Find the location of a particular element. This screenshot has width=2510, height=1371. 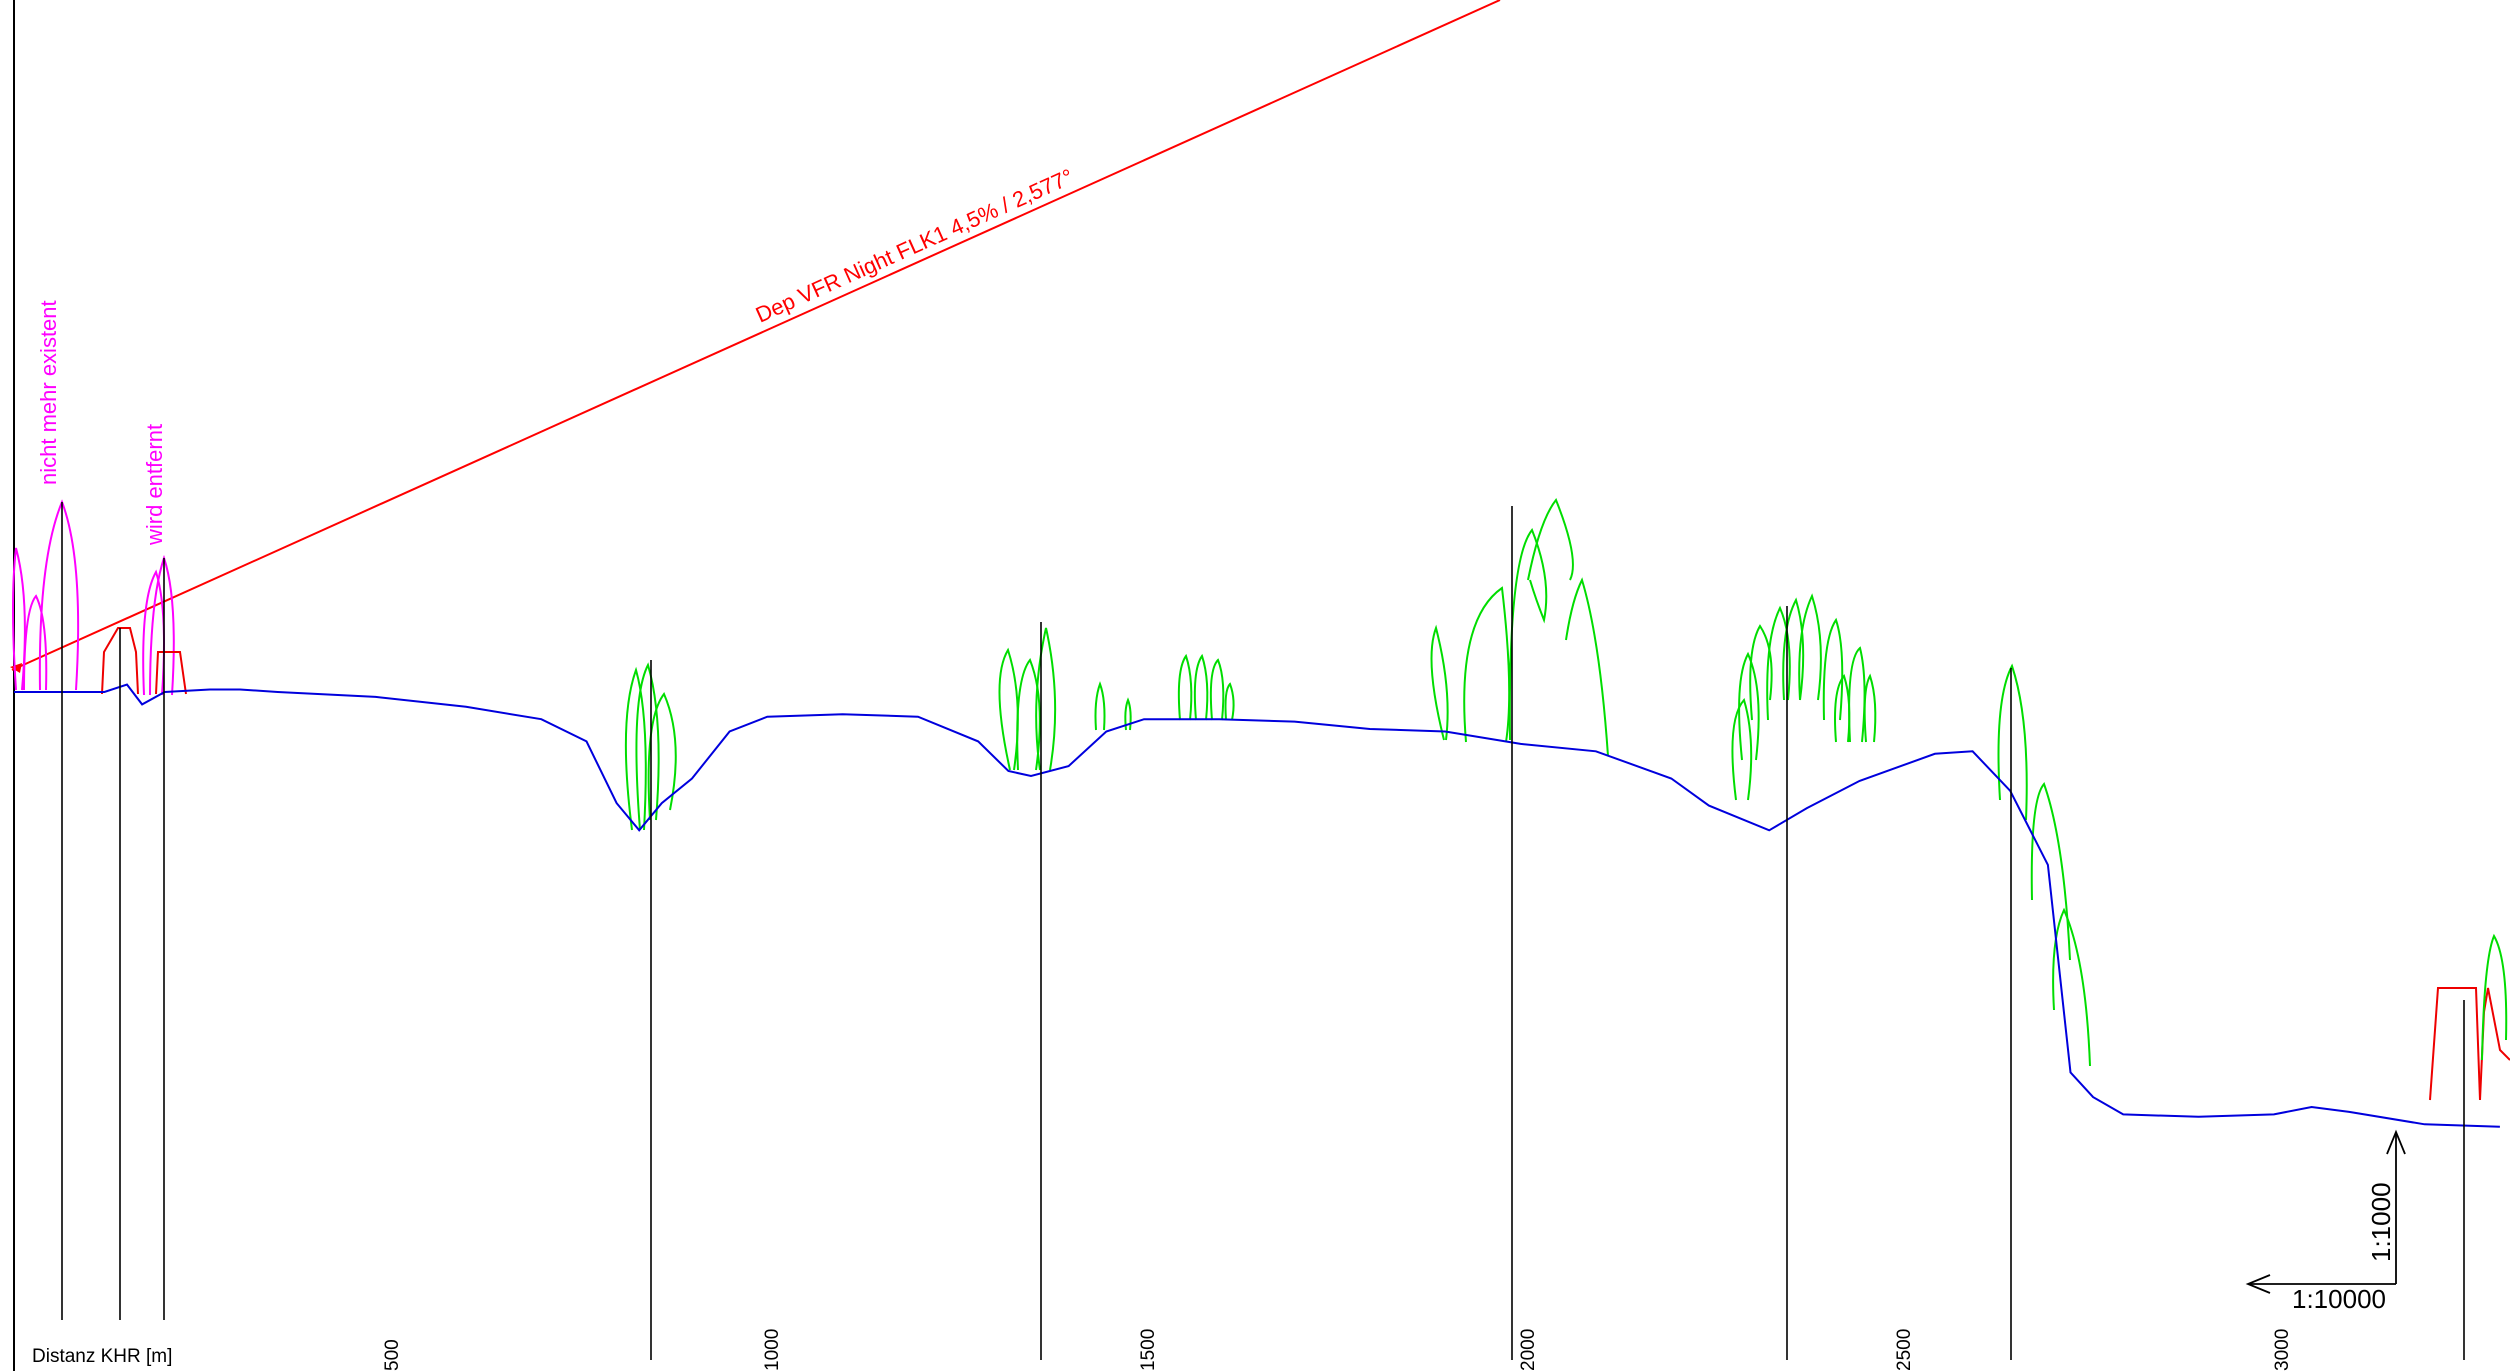

tree-cluster-6b is located at coordinates (2050, 871).